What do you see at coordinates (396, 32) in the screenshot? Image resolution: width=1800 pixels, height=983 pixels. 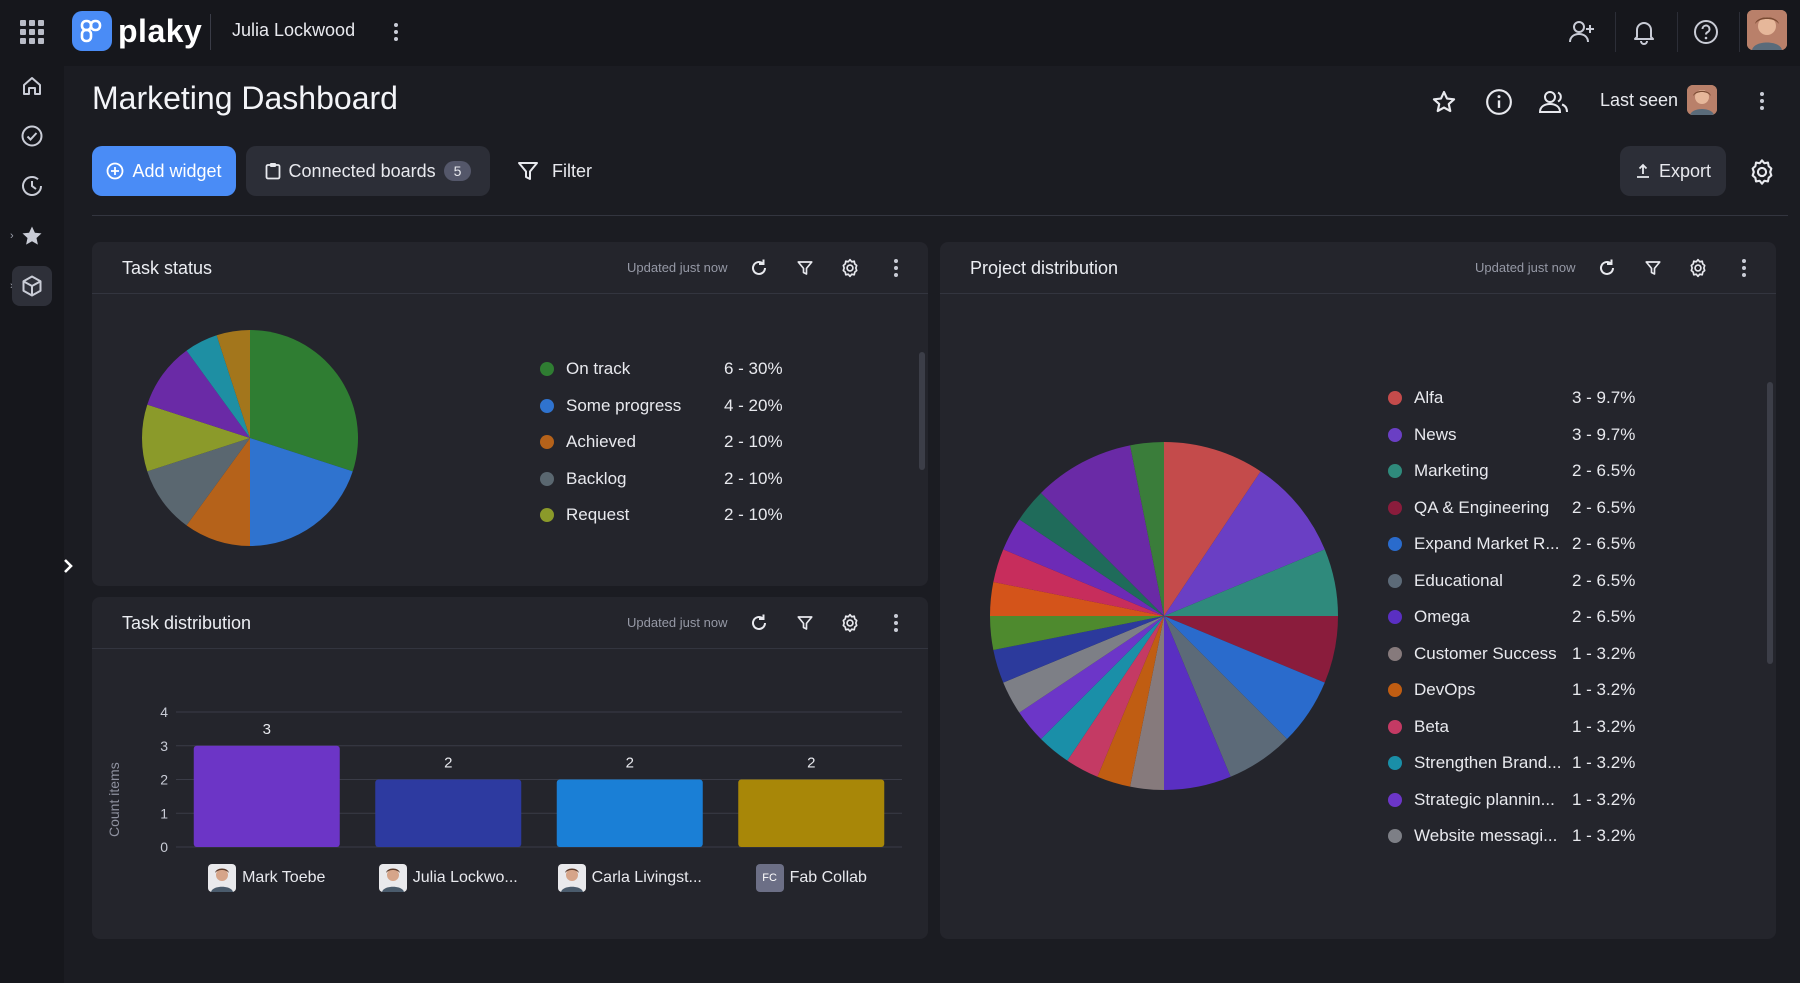 I see `workspace-menu-icon` at bounding box center [396, 32].